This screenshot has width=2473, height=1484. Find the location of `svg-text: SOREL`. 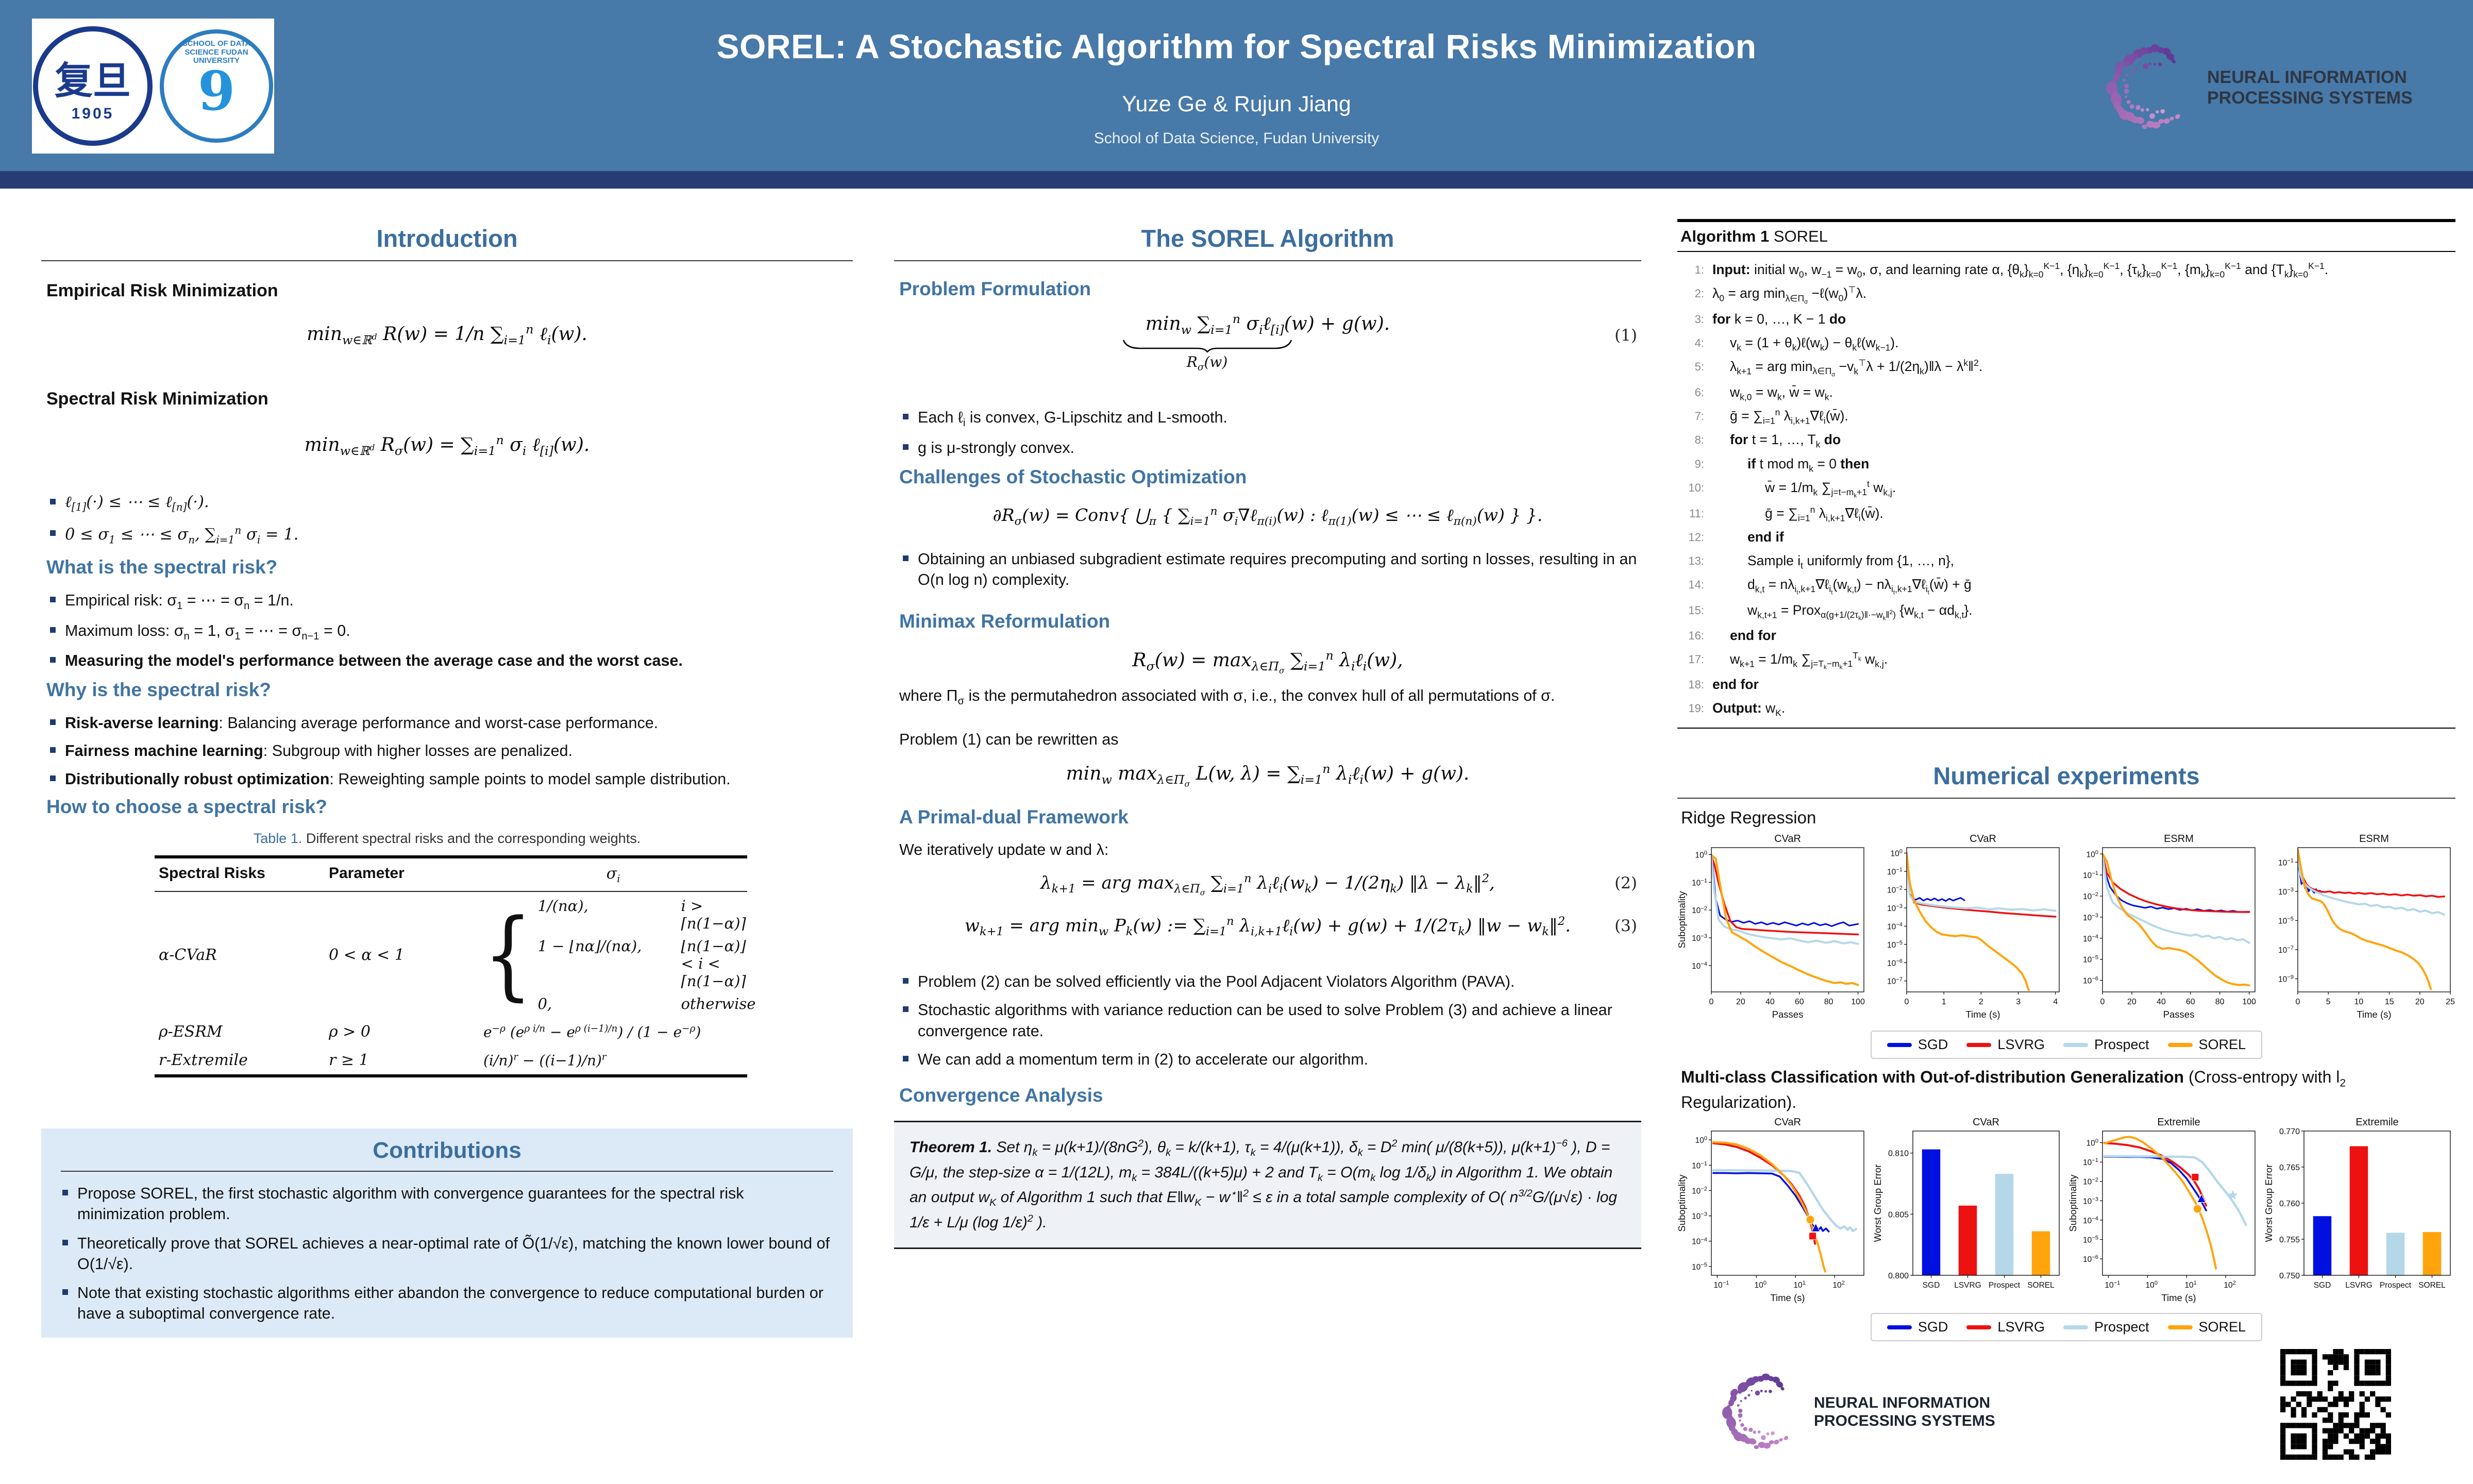

svg-text: SOREL is located at coordinates (2041, 1285).